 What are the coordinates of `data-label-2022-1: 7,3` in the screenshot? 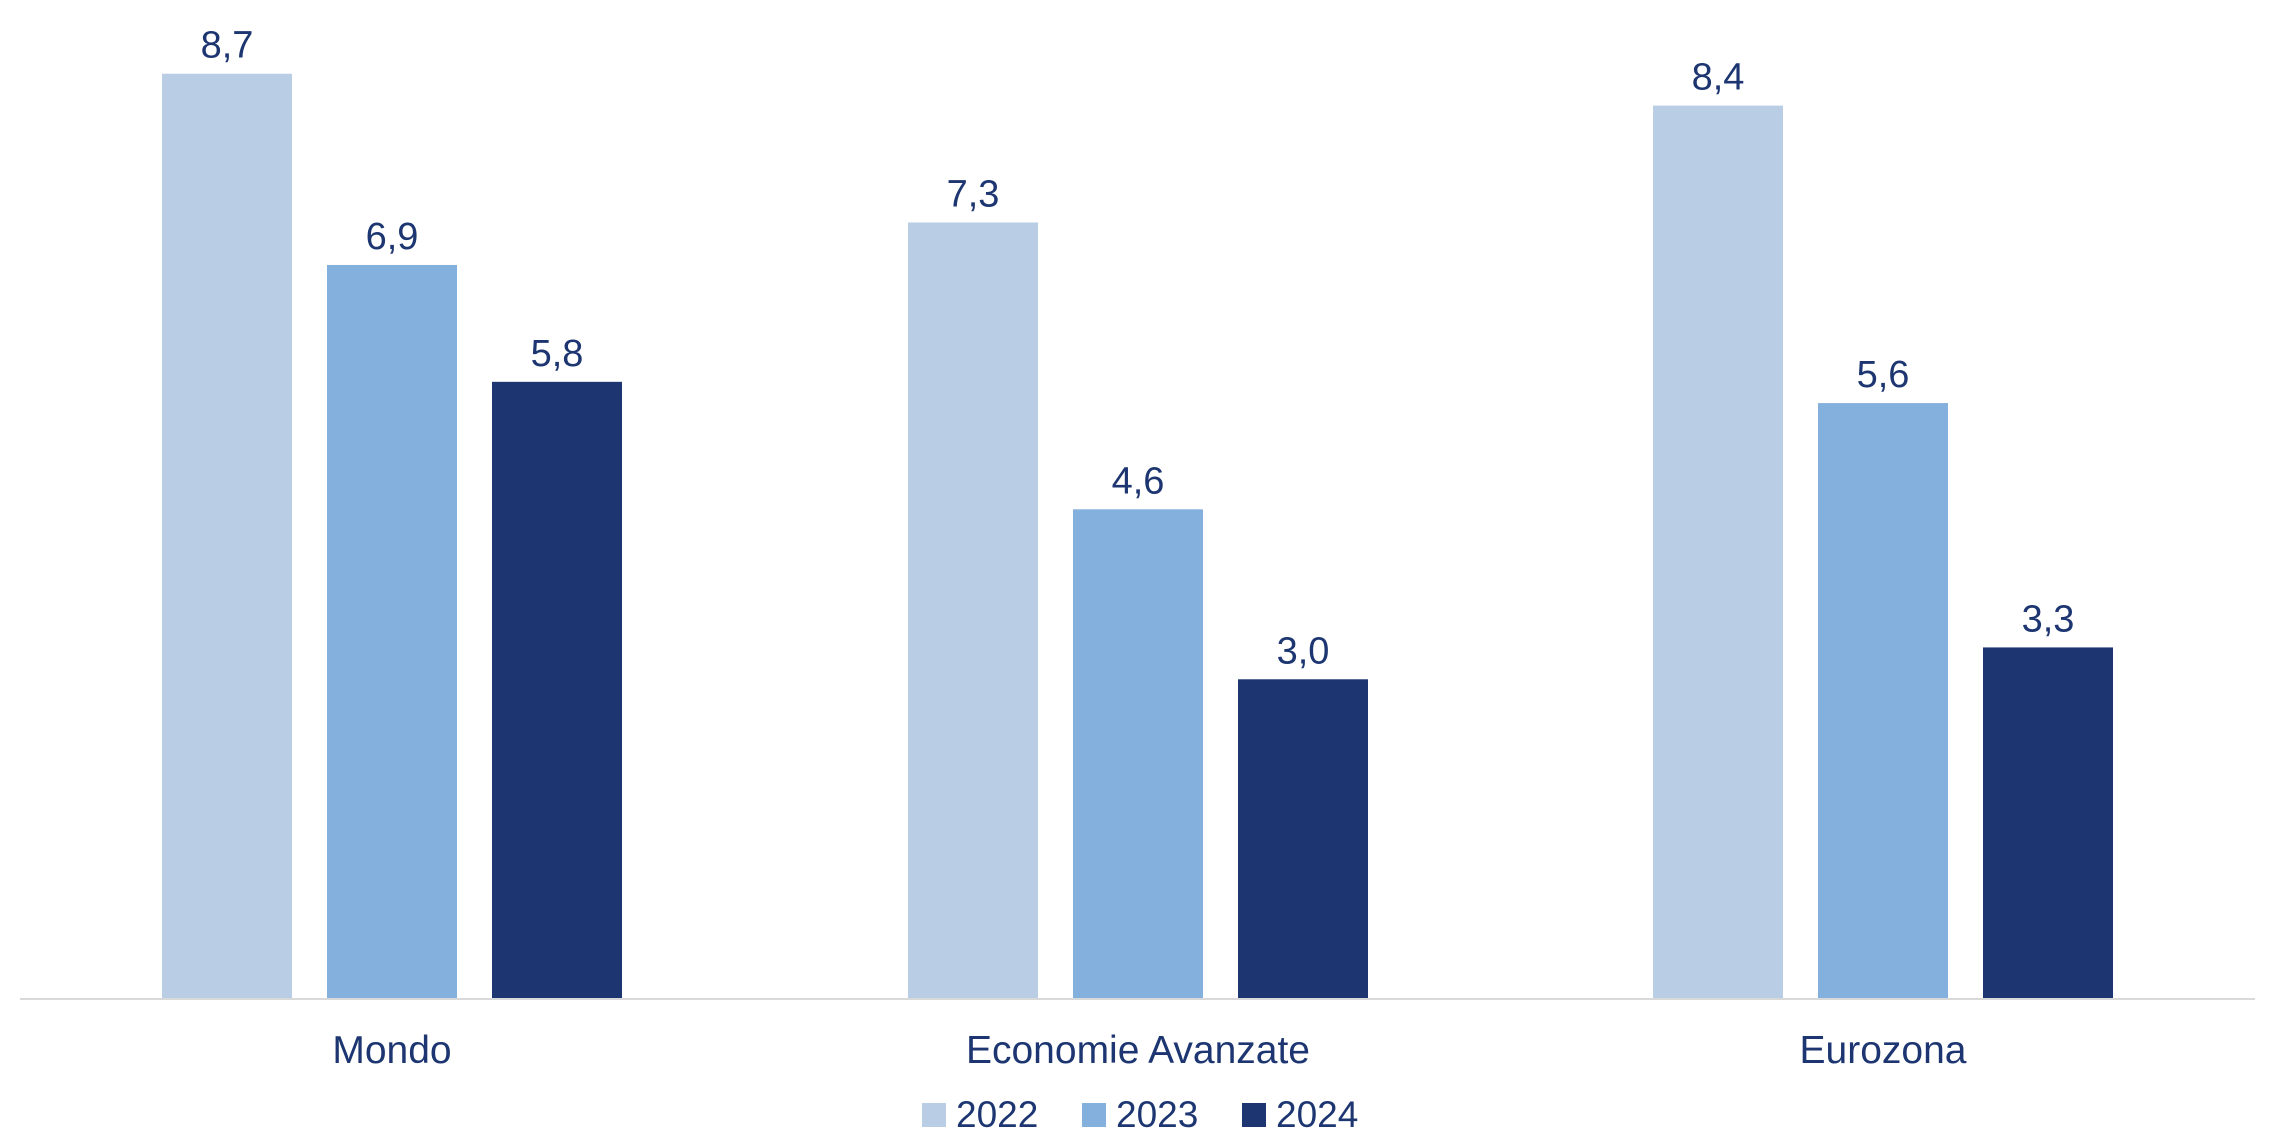 It's located at (973, 194).